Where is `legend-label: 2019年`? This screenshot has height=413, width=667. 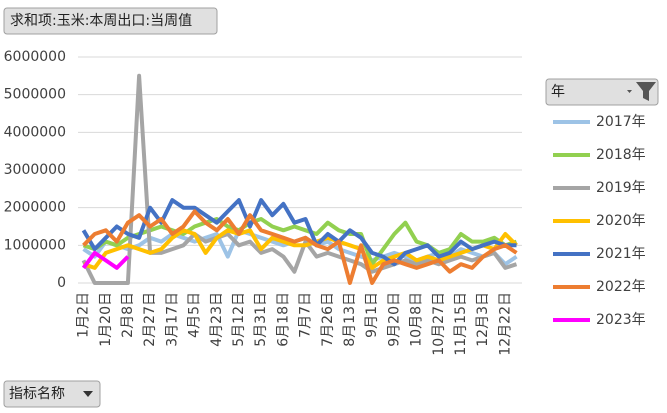
legend-label: 2019年 is located at coordinates (621, 188).